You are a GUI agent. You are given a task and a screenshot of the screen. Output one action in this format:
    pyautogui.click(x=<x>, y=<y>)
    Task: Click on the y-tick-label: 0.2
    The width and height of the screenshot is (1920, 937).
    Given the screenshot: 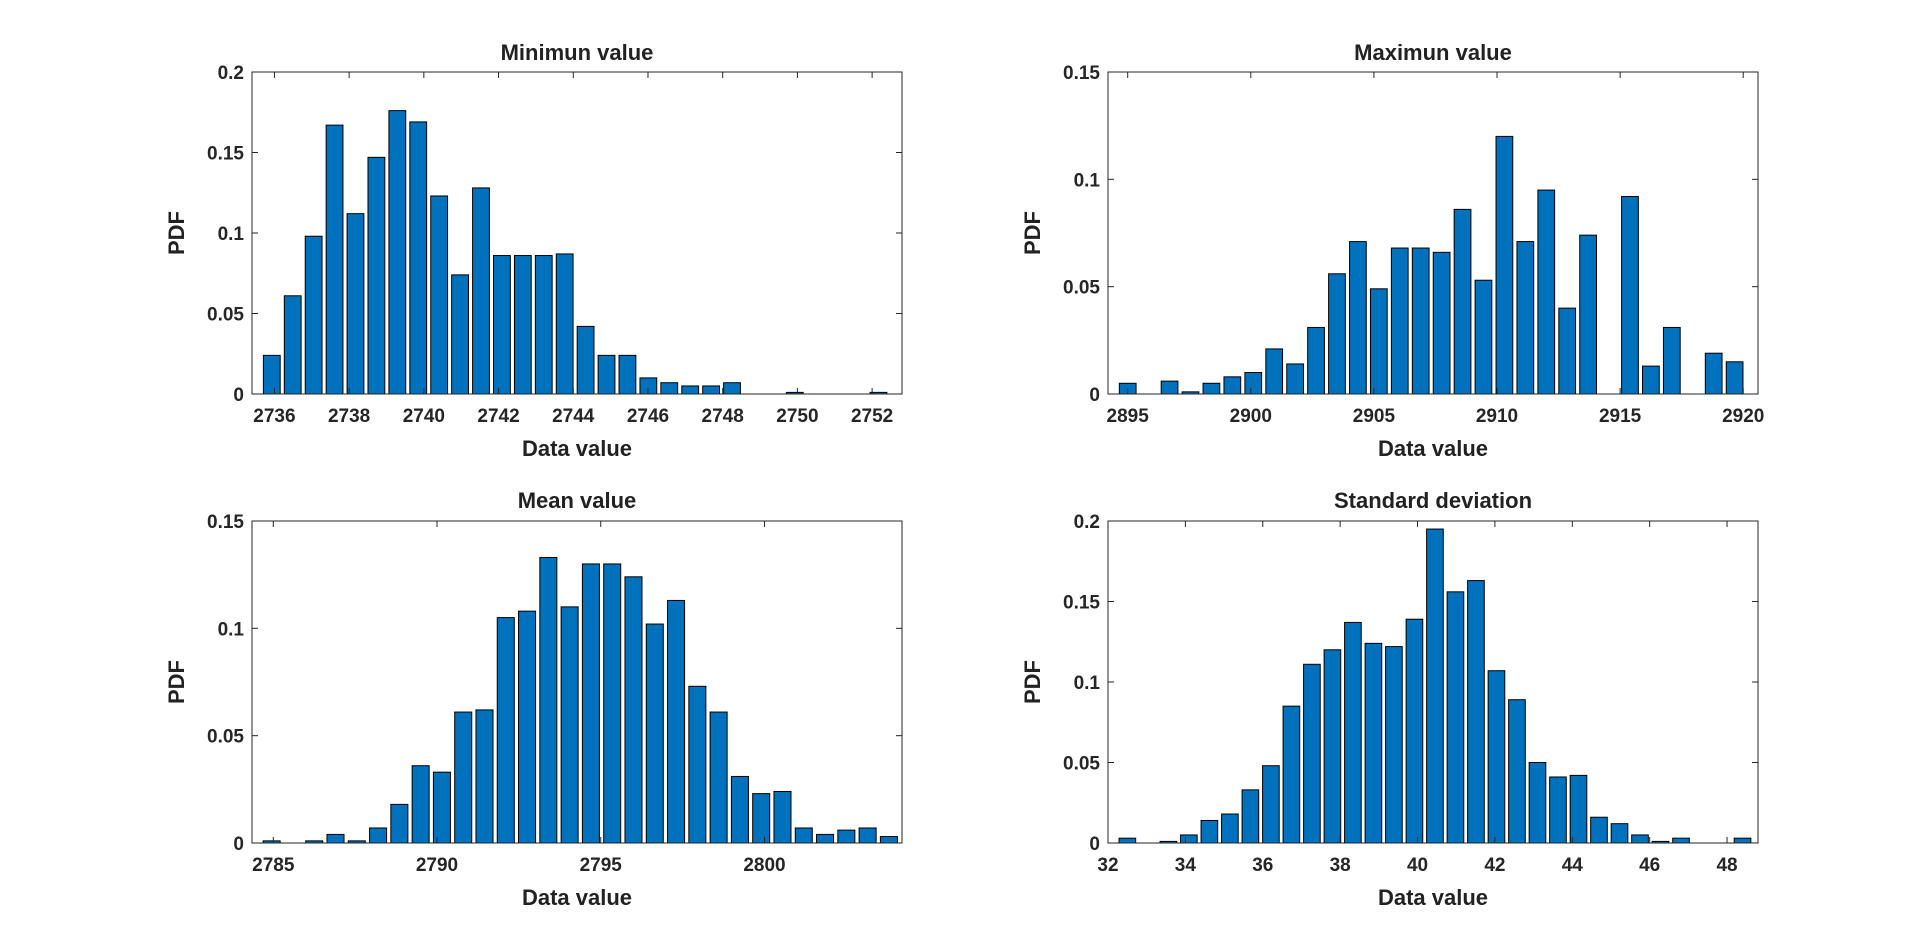 What is the action you would take?
    pyautogui.click(x=1087, y=522)
    